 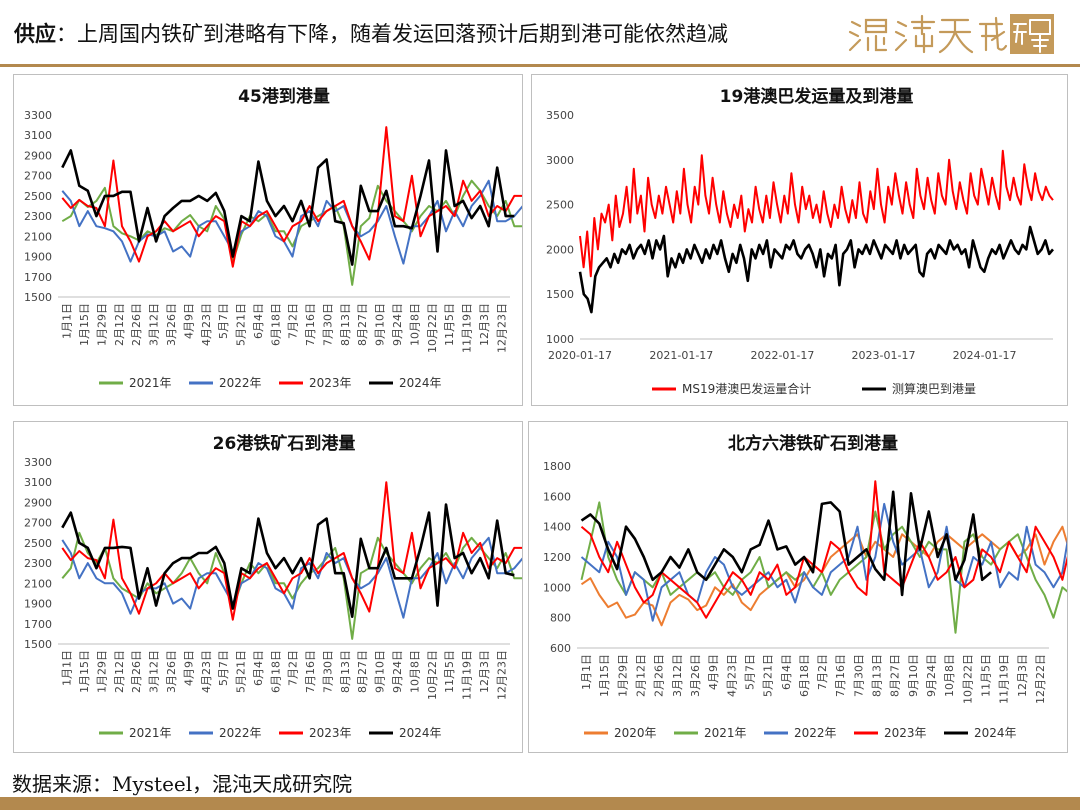 What do you see at coordinates (38, 462) in the screenshot?
I see `y-tick-label: 3300` at bounding box center [38, 462].